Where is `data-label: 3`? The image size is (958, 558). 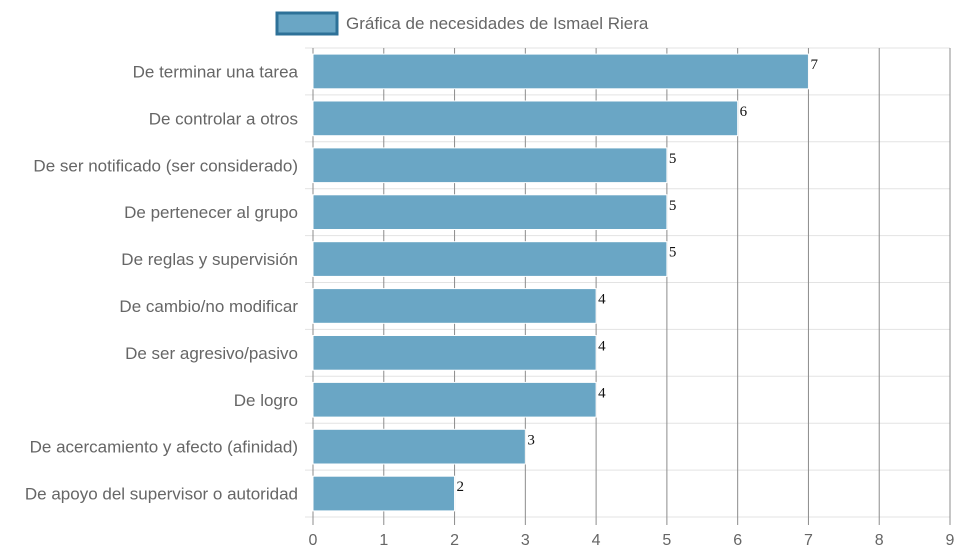
data-label: 3 is located at coordinates (531, 440).